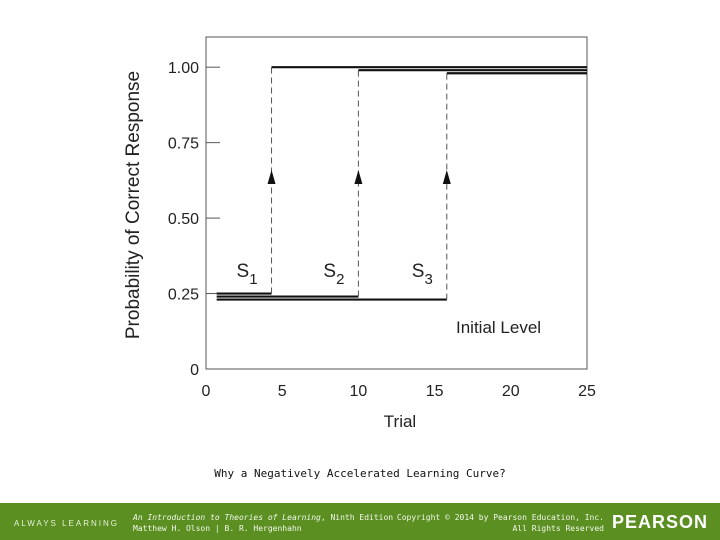 The width and height of the screenshot is (720, 540). Describe the element at coordinates (133, 205) in the screenshot. I see `y-axis-label: Probability of Correct Response` at that location.